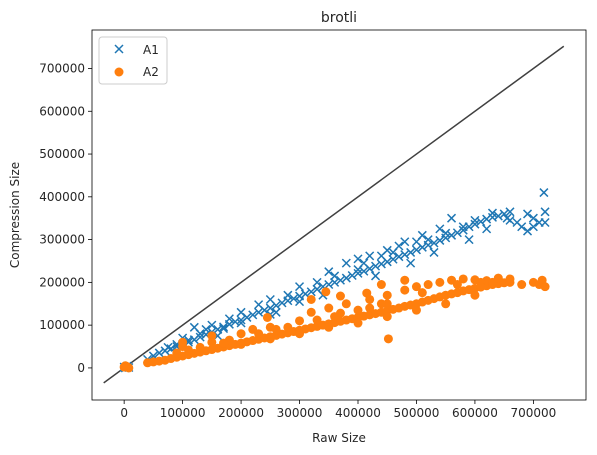 The height and width of the screenshot is (455, 597). What do you see at coordinates (62, 282) in the screenshot?
I see `y-tick-label: 200000` at bounding box center [62, 282].